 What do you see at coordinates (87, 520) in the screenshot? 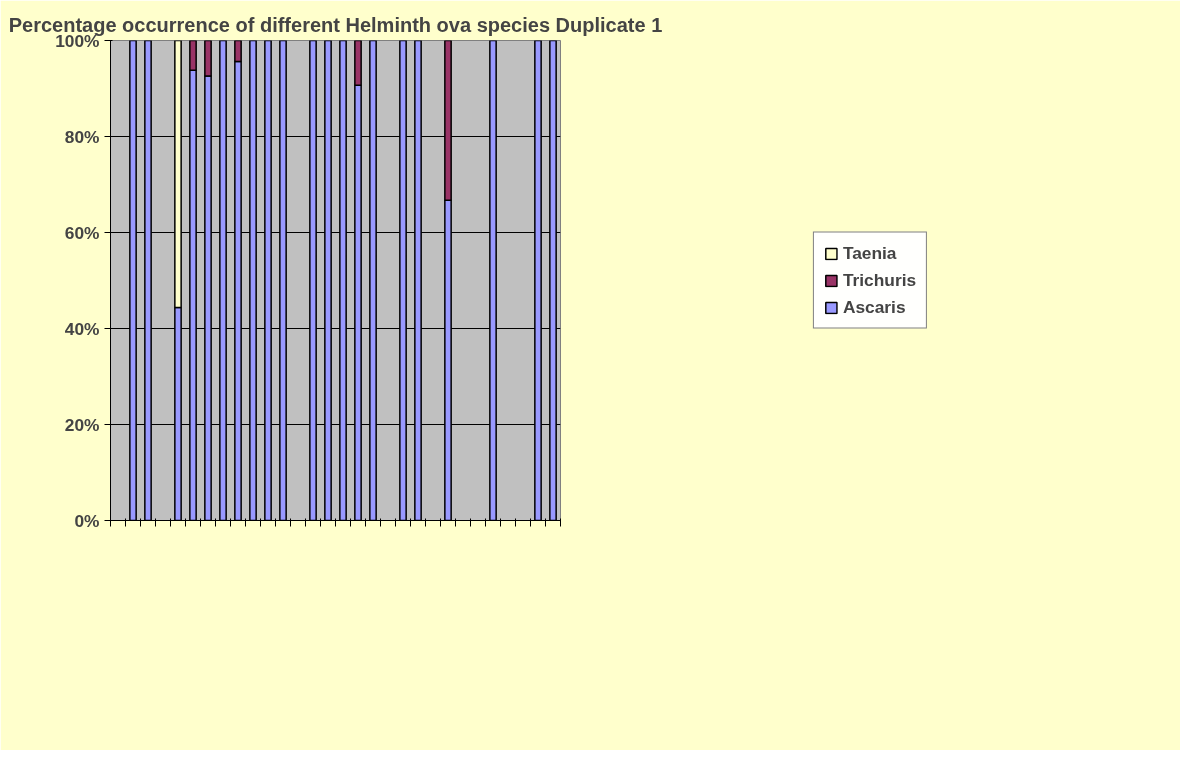
I see `y-tick-label: 0%` at bounding box center [87, 520].